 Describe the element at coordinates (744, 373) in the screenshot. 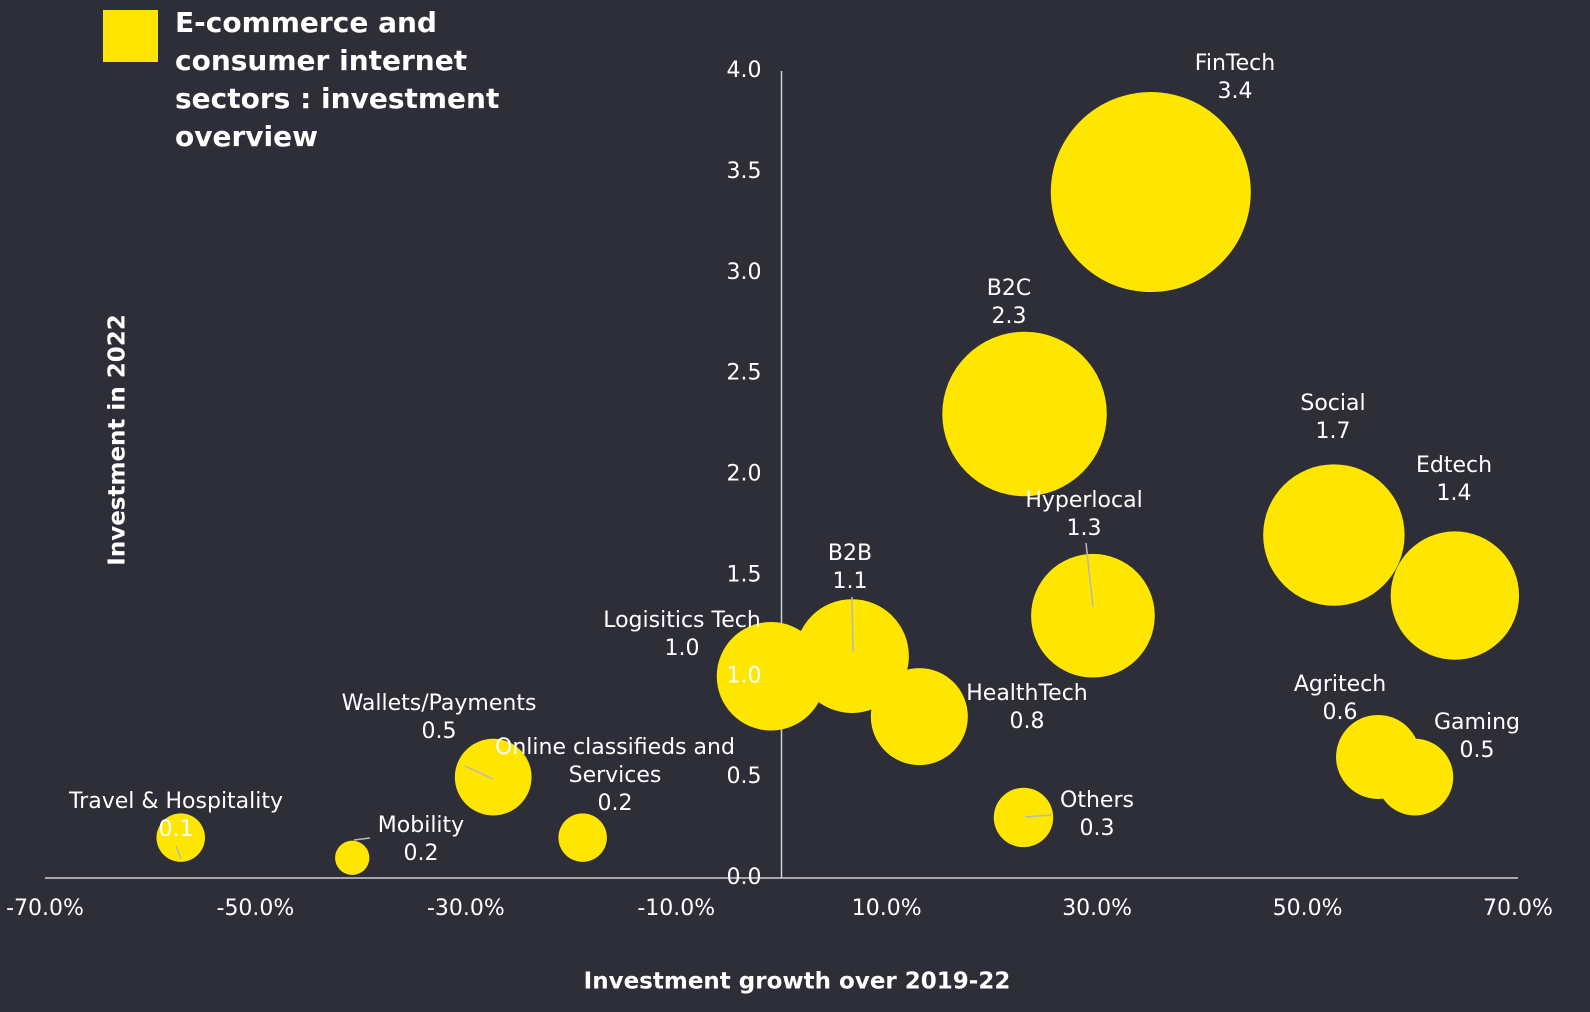

I see `y-tick-label: 2.5` at that location.